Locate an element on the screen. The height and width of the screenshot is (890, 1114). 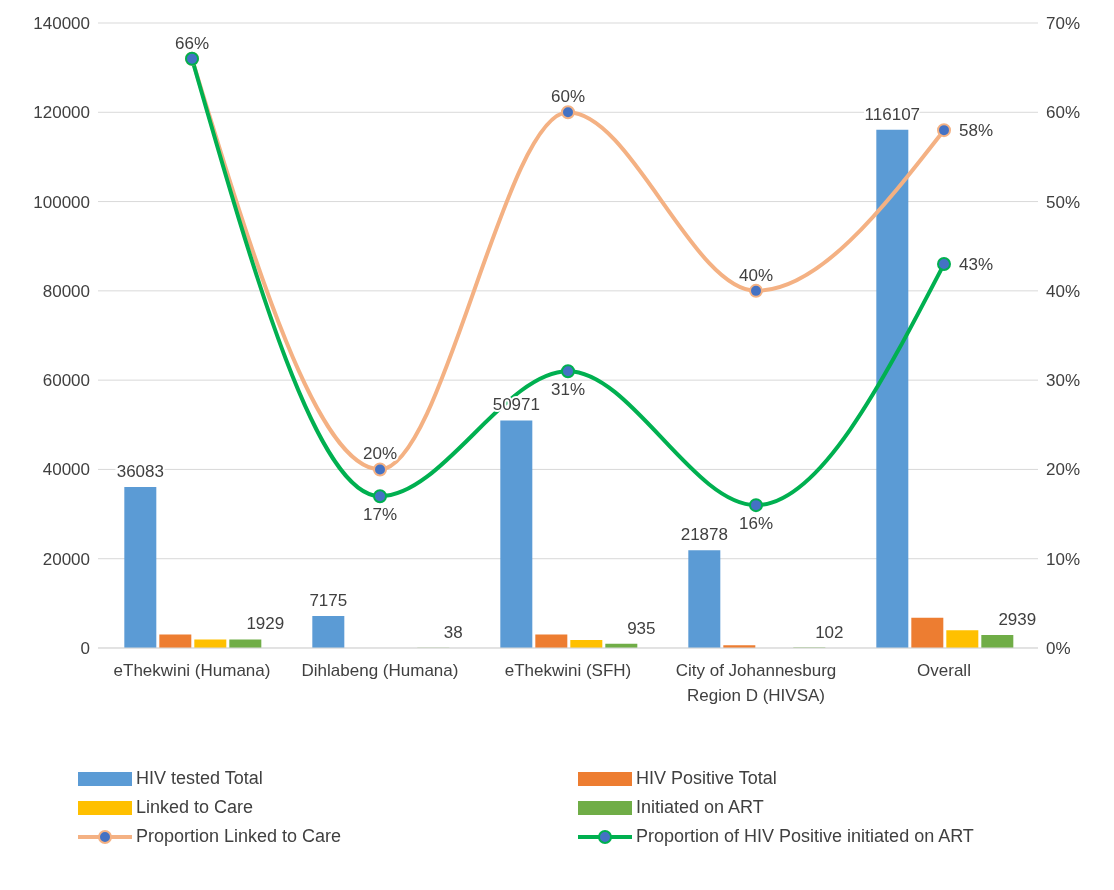
x-tick-label: eThekwini (SFH) is located at coordinates (568, 671).